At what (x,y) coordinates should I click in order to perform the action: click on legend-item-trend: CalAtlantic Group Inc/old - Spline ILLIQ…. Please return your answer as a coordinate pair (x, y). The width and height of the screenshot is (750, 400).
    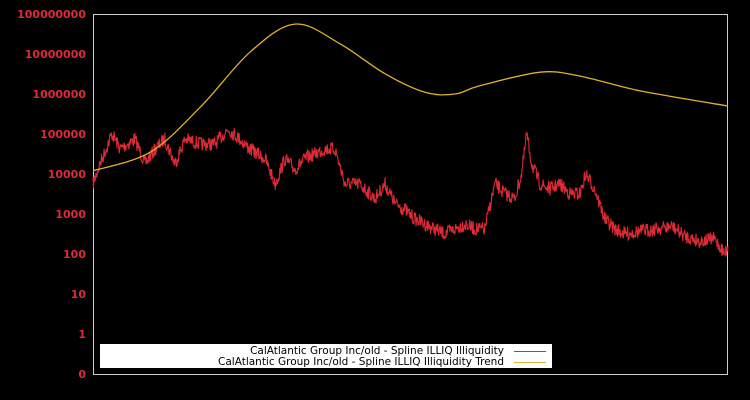
    Looking at the image, I should click on (382, 362).